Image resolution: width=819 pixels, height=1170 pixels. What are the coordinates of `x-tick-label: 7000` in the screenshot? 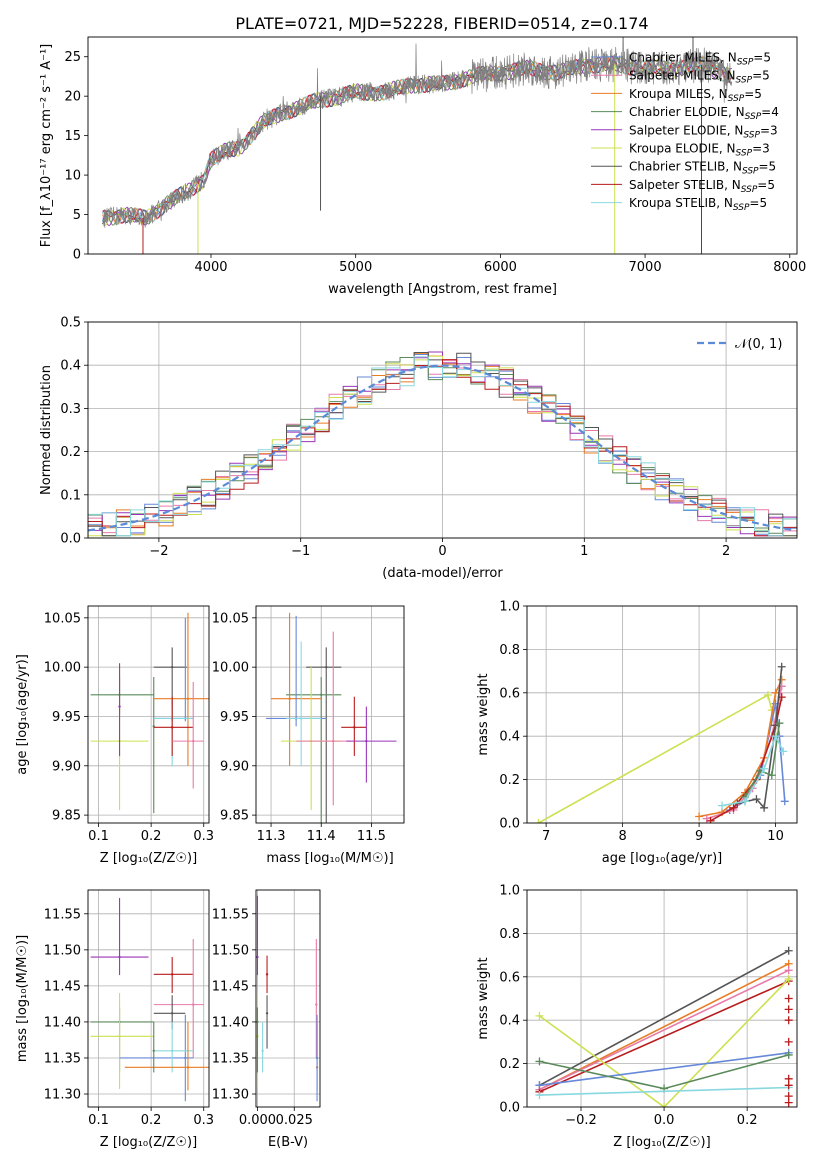 It's located at (645, 267).